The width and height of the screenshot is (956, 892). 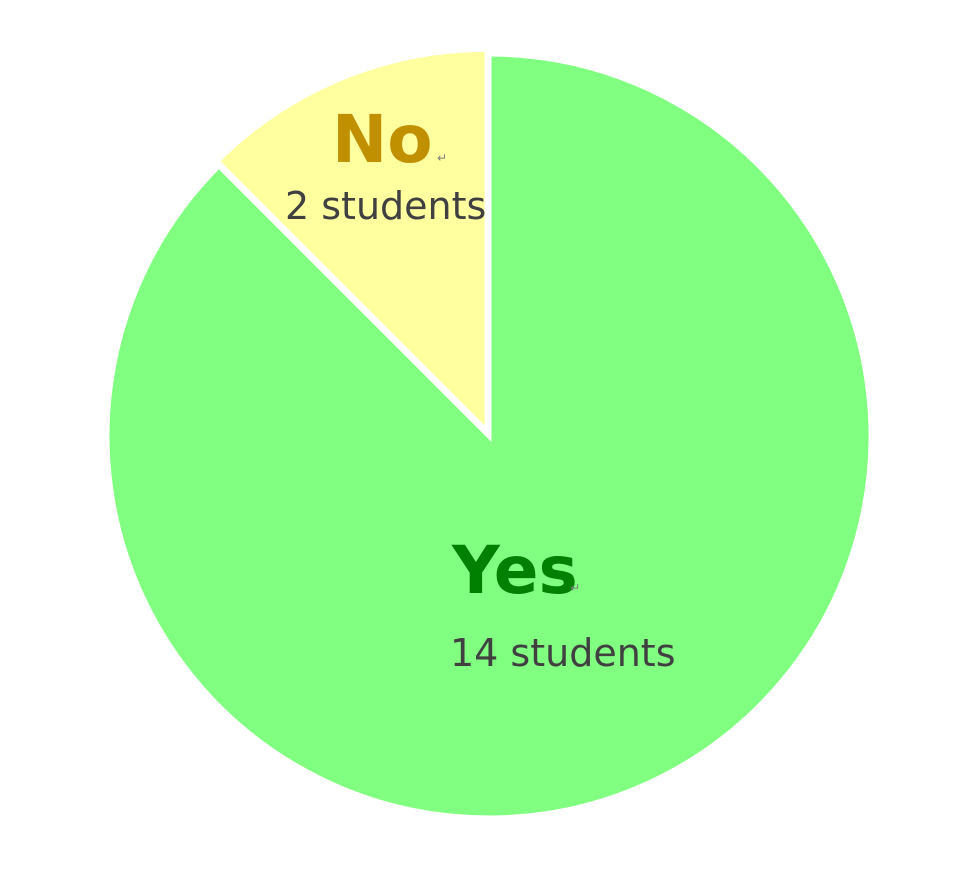 I want to click on slice-count-yes: 14 students, so click(x=563, y=653).